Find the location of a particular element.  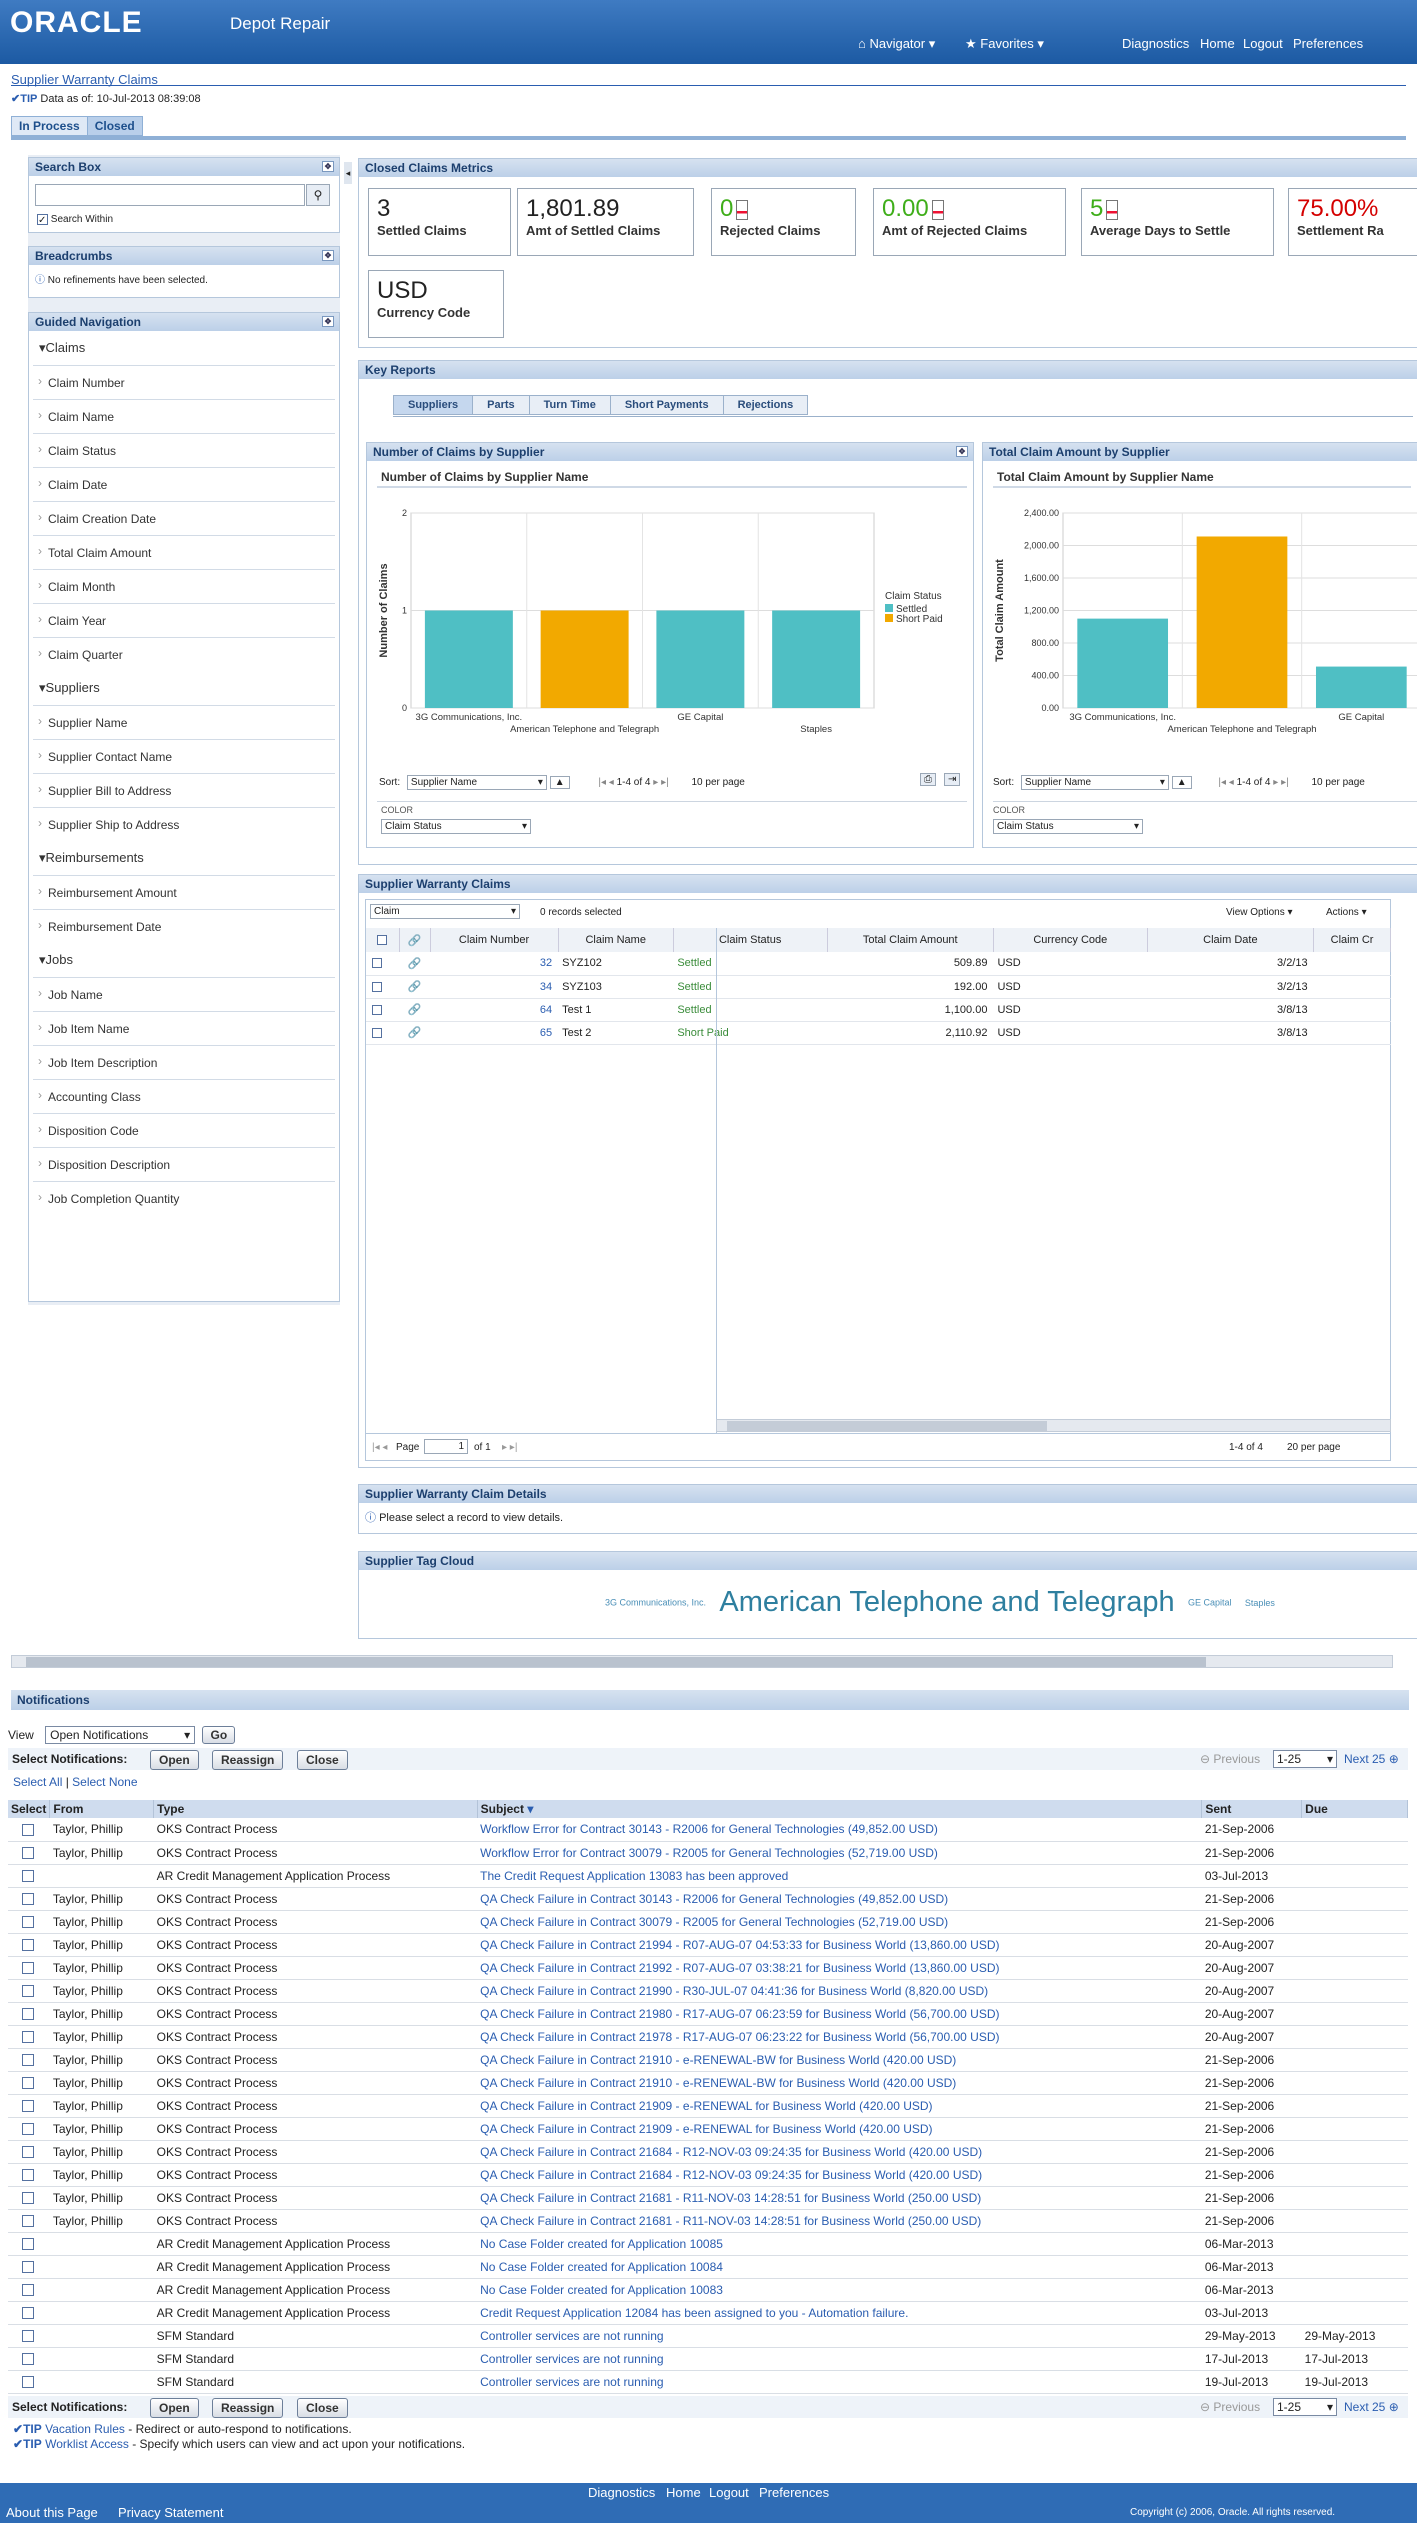

search-within-checkbox: ✓ is located at coordinates (42, 220).